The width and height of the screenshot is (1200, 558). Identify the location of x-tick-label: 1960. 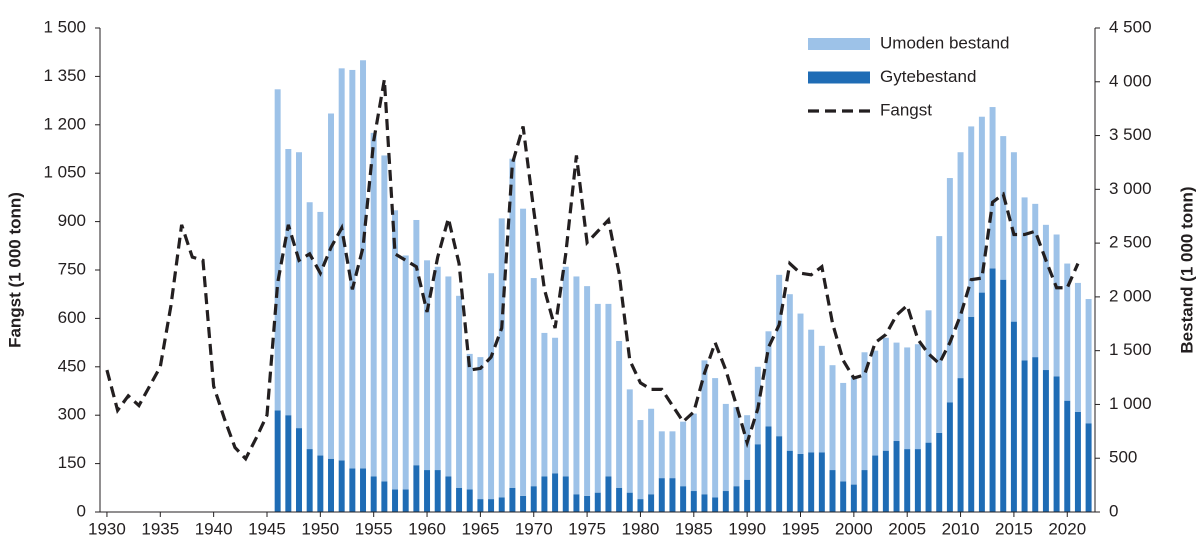
(427, 528).